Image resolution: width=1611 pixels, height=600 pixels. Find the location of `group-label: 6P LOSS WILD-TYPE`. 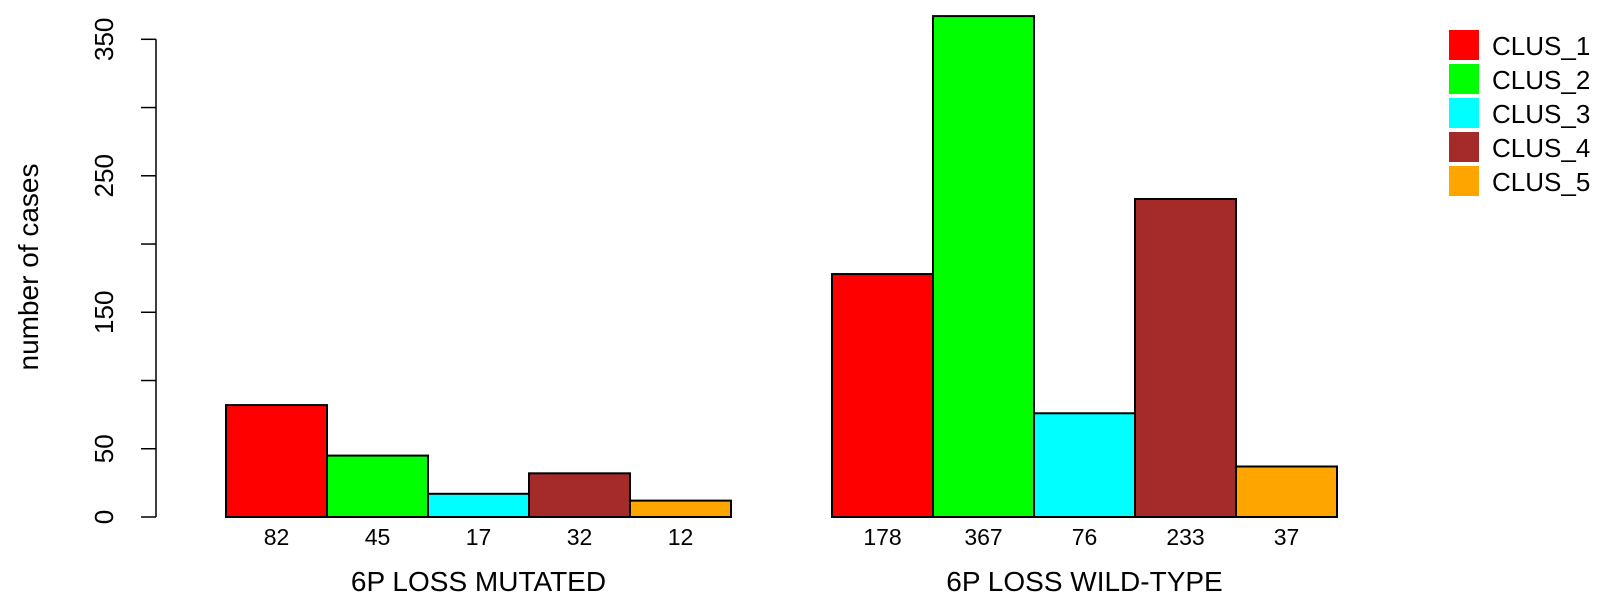

group-label: 6P LOSS WILD-TYPE is located at coordinates (1084, 581).